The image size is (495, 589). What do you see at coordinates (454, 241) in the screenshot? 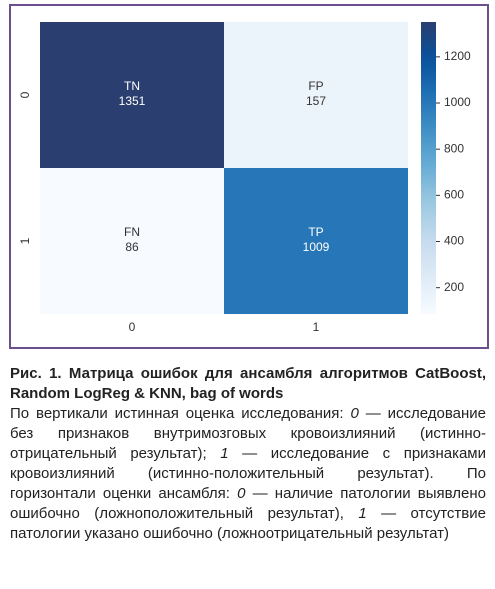
I see `colorbar-tick-label: 400` at bounding box center [454, 241].